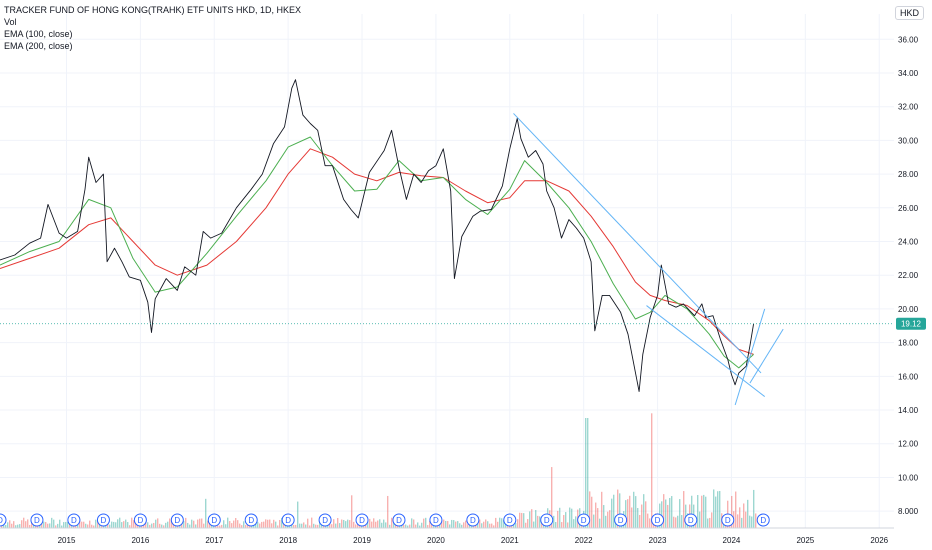 Image resolution: width=932 pixels, height=550 pixels. Describe the element at coordinates (38, 34) in the screenshot. I see `legend-ema-100: EMA (100, close)` at that location.